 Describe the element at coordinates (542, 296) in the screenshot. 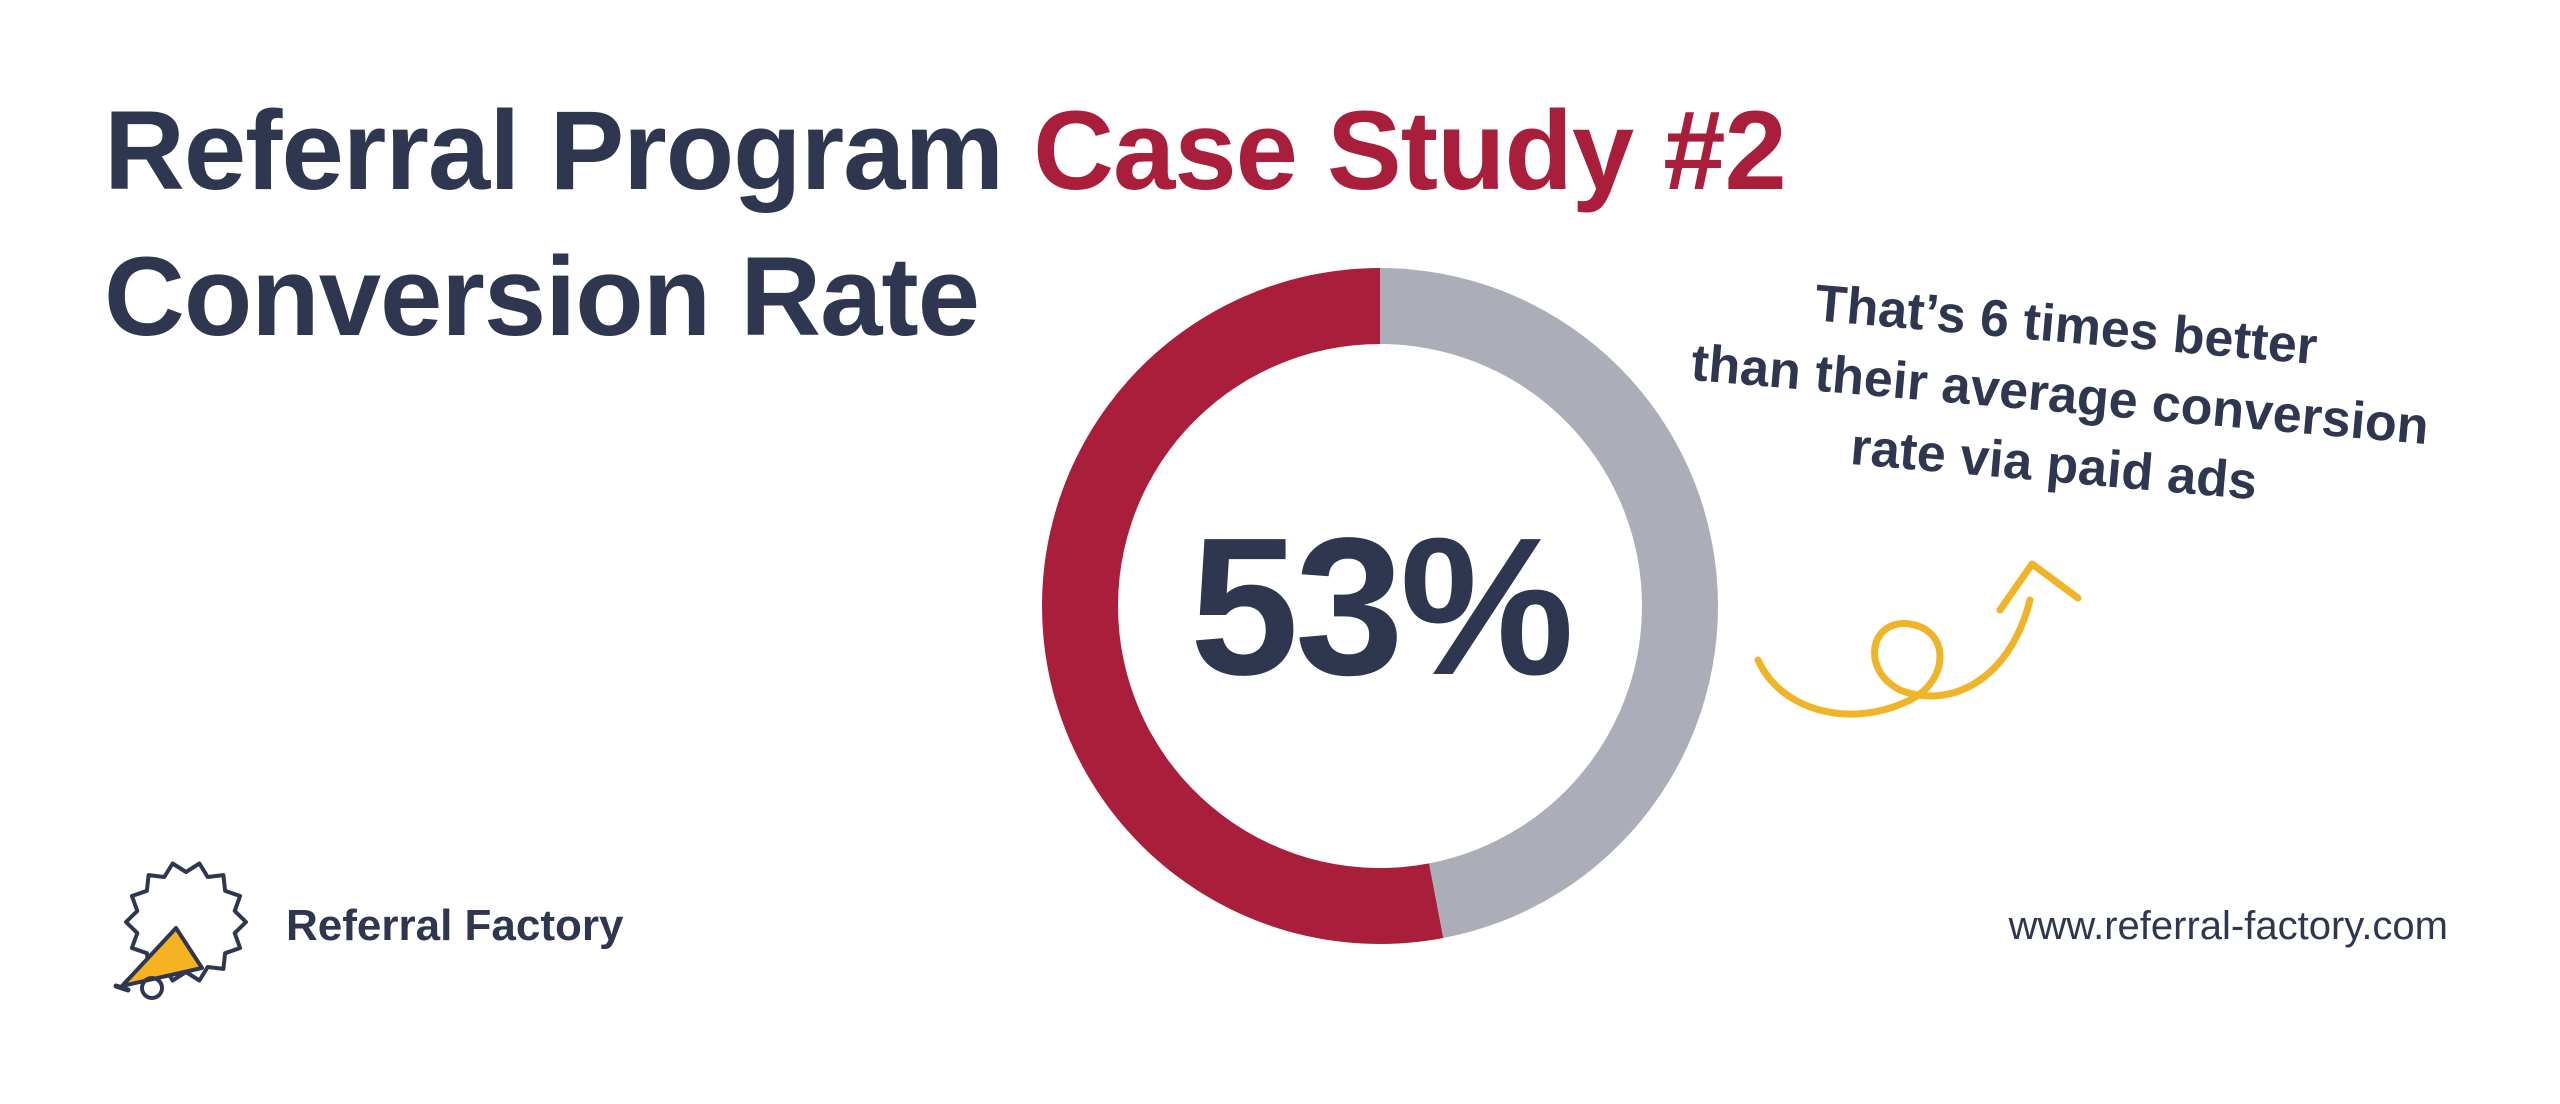

I see `title-line-2: Conversion Rate` at that location.